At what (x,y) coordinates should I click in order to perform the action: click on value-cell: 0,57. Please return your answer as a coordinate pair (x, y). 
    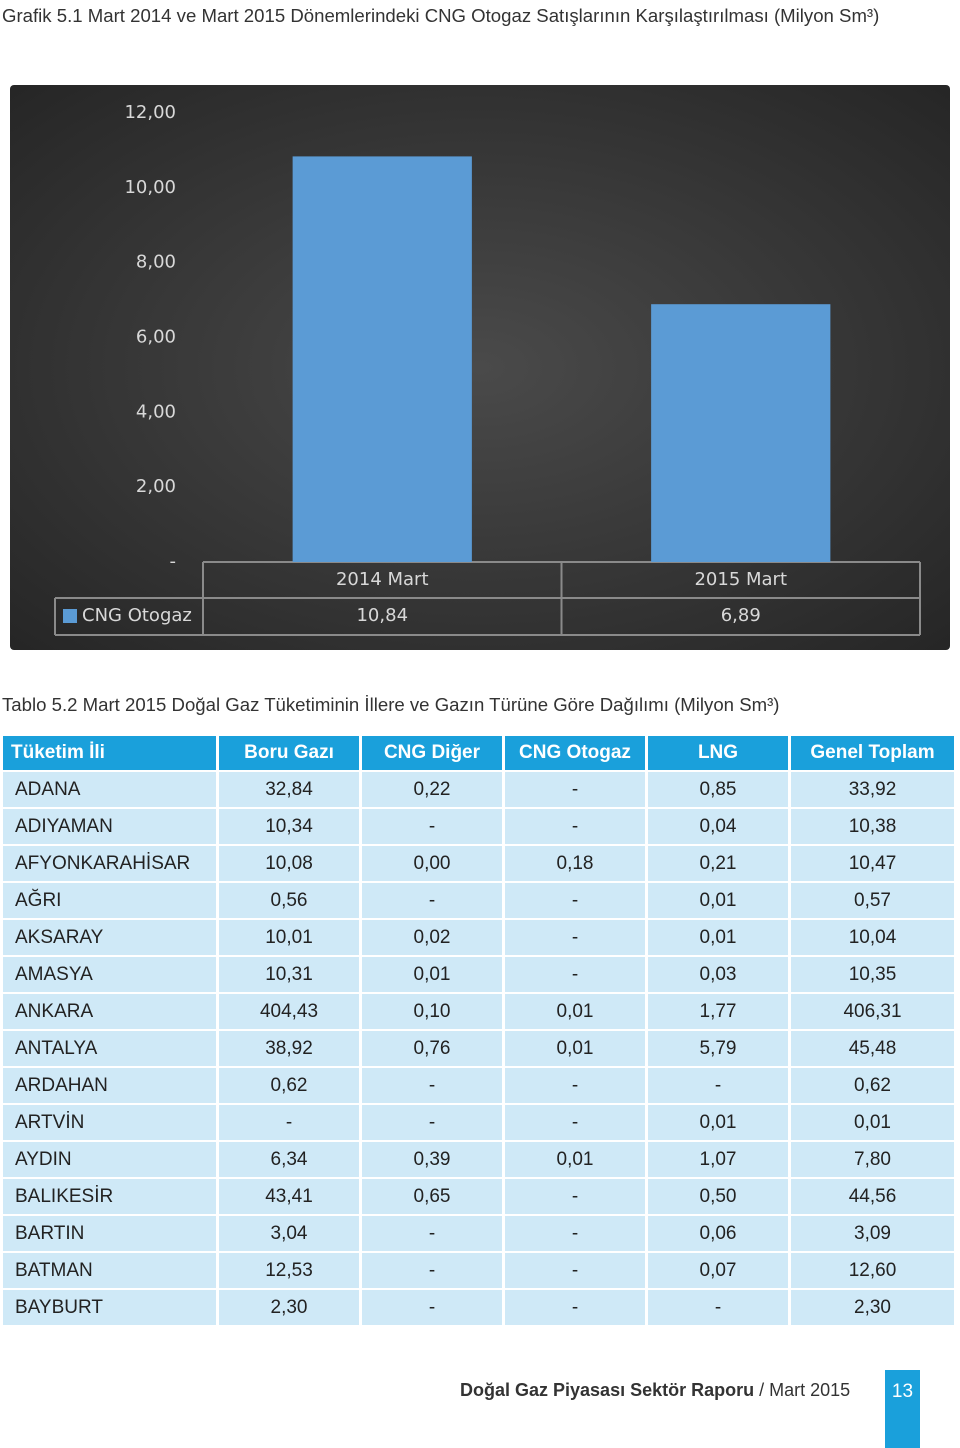
    Looking at the image, I should click on (872, 900).